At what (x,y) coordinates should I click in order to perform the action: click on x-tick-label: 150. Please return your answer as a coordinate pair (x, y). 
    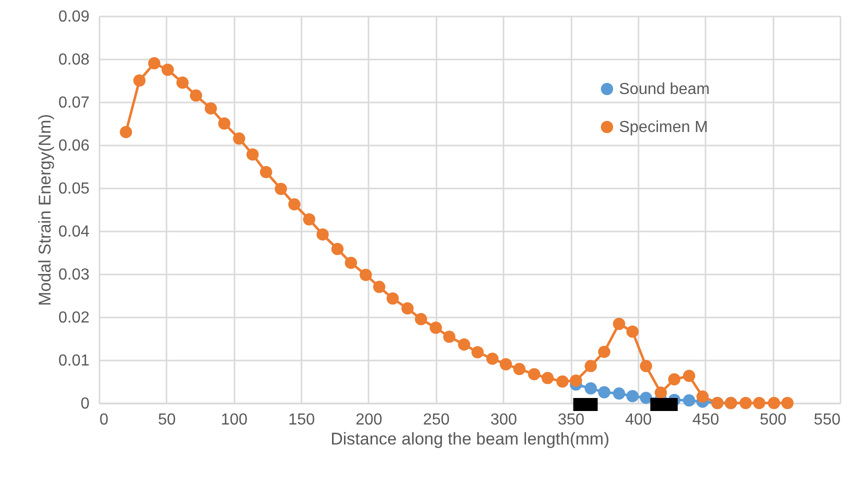
    Looking at the image, I should click on (302, 420).